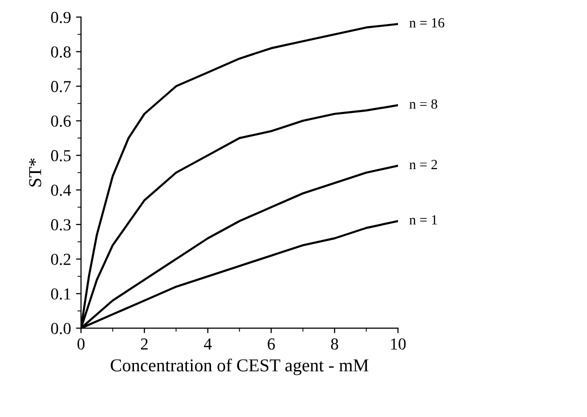 This screenshot has height=417, width=587. Describe the element at coordinates (423, 165) in the screenshot. I see `series-label: n = 2` at that location.